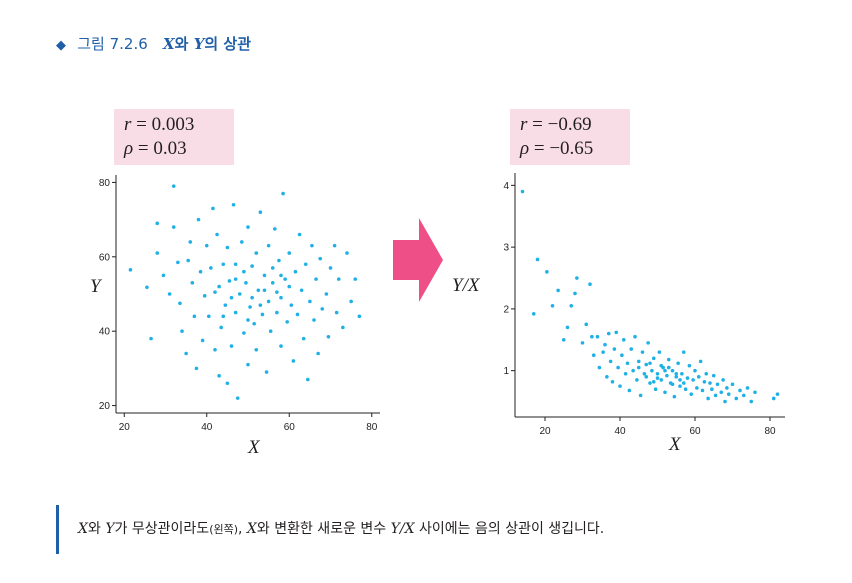 This screenshot has height=583, width=852. What do you see at coordinates (228, 44) in the screenshot?
I see `caption-end: 의 상관` at bounding box center [228, 44].